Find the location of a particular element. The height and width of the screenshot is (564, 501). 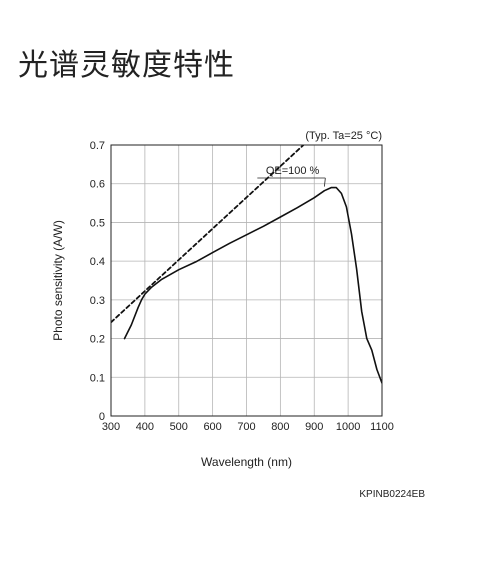

y-tick-label: 0.6 is located at coordinates (97, 185).